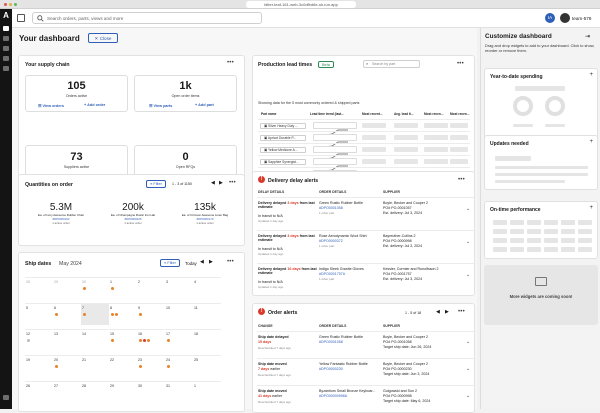 The height and width of the screenshot is (413, 600). What do you see at coordinates (123, 314) in the screenshot?
I see `calendar-day: 8` at bounding box center [123, 314].